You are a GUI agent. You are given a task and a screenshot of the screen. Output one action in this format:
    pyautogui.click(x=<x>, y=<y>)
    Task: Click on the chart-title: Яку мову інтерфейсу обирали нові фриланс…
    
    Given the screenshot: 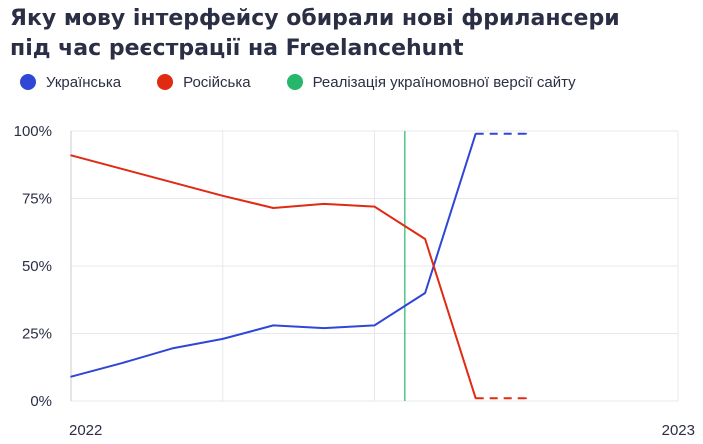 What is the action you would take?
    pyautogui.click(x=355, y=34)
    